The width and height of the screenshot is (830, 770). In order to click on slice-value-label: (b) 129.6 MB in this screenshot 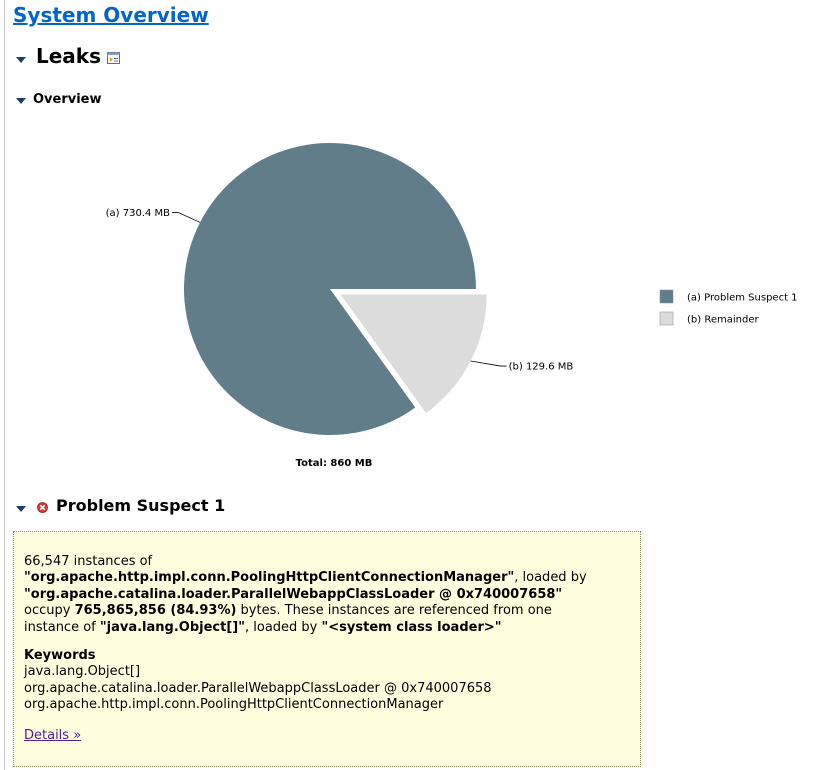, I will do `click(541, 367)`.